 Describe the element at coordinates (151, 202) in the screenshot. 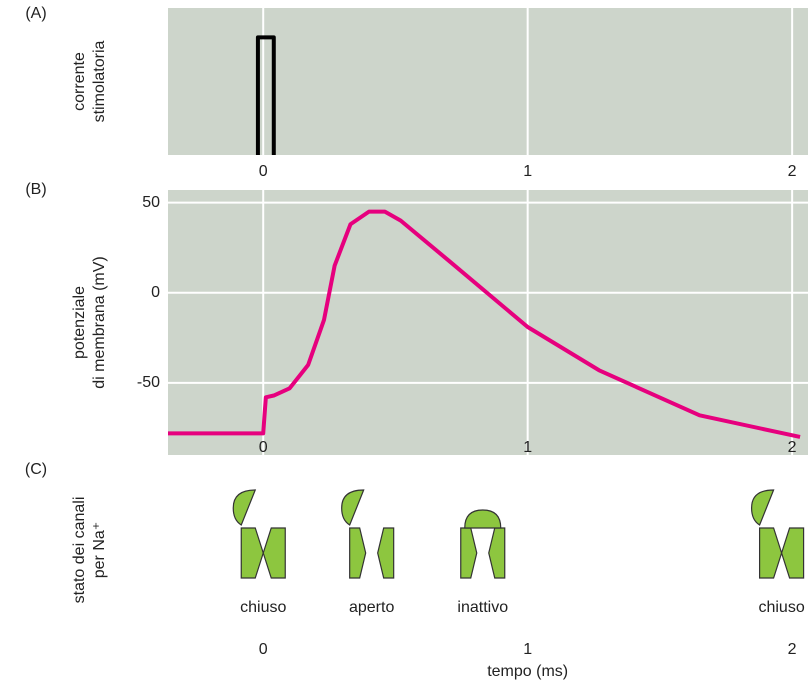

I see `y-tick-label: 50` at that location.